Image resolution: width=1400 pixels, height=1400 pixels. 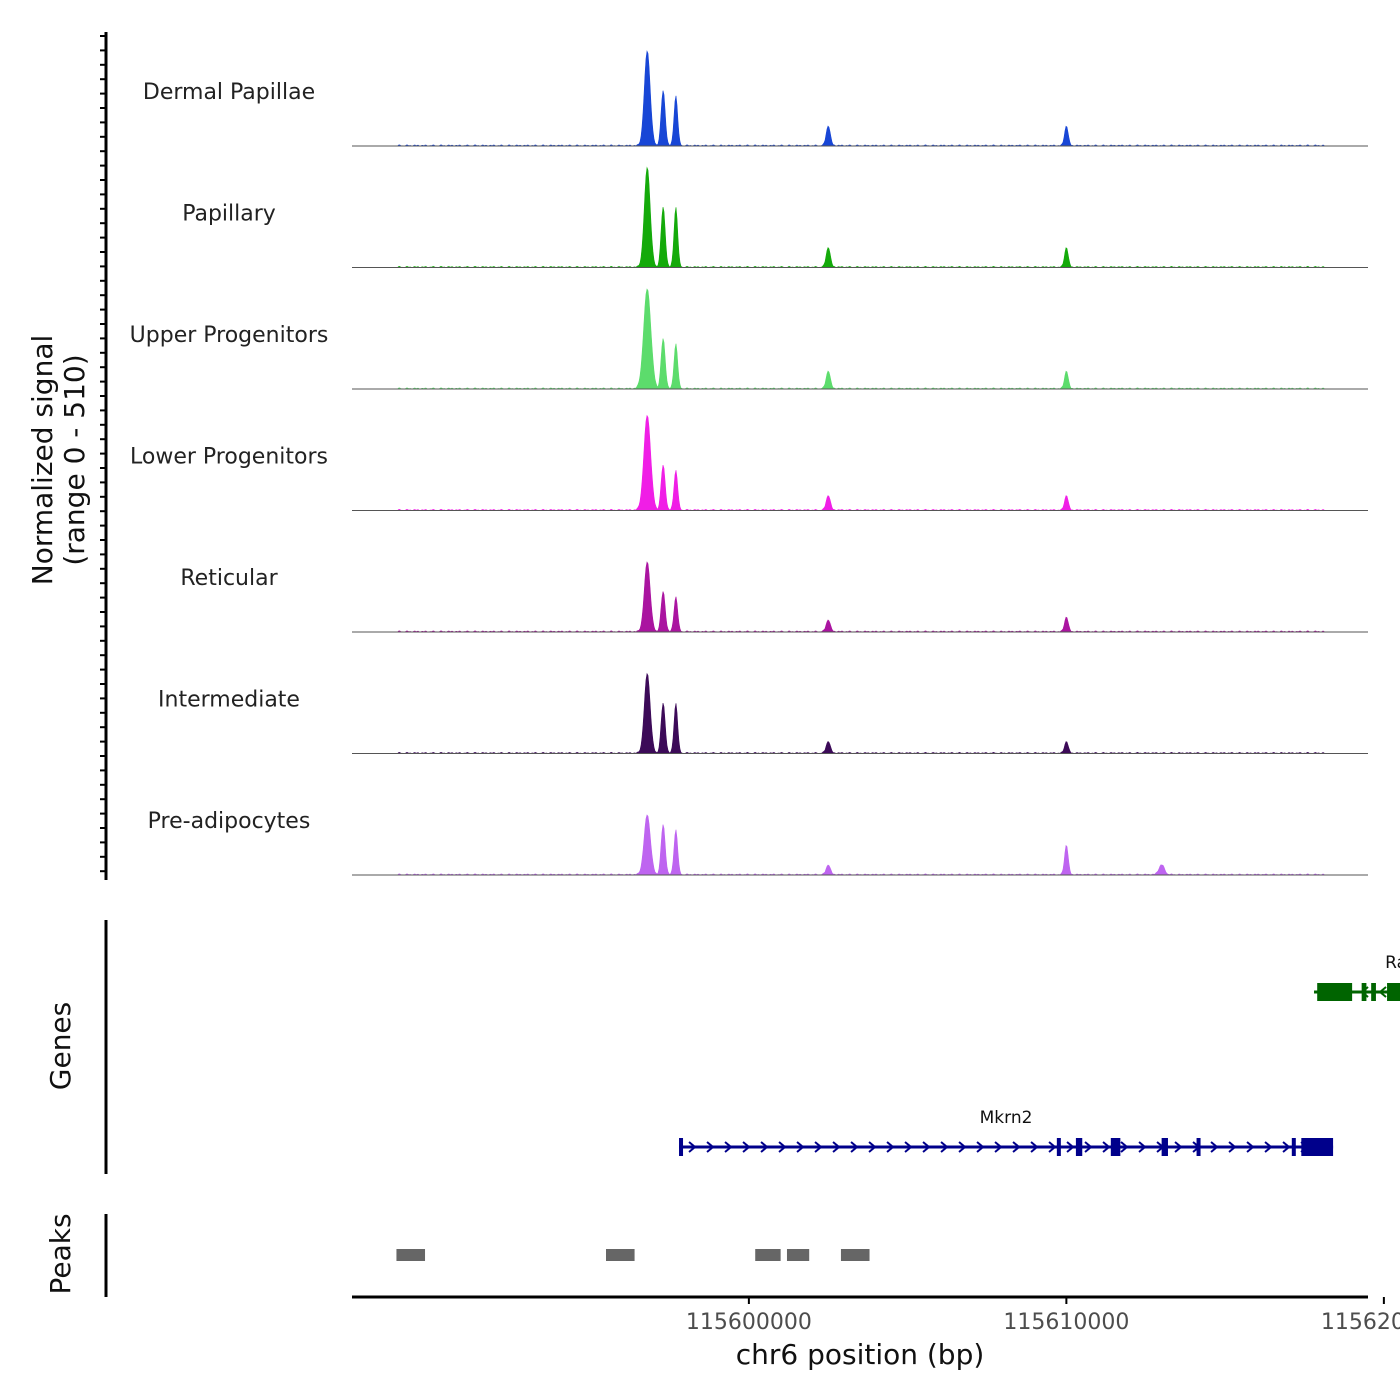 What do you see at coordinates (60, 1046) in the screenshot?
I see `genes-panel-title: Genes` at bounding box center [60, 1046].